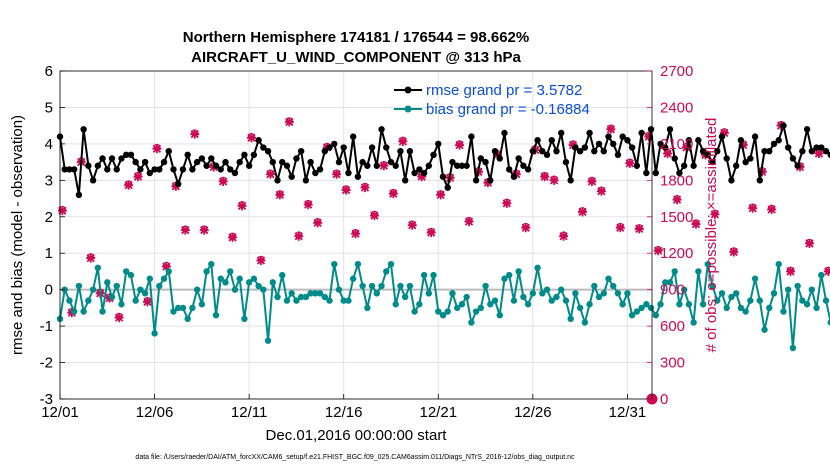  Describe the element at coordinates (672, 290) in the screenshot. I see `y-right-tick-label-3: 900` at that location.